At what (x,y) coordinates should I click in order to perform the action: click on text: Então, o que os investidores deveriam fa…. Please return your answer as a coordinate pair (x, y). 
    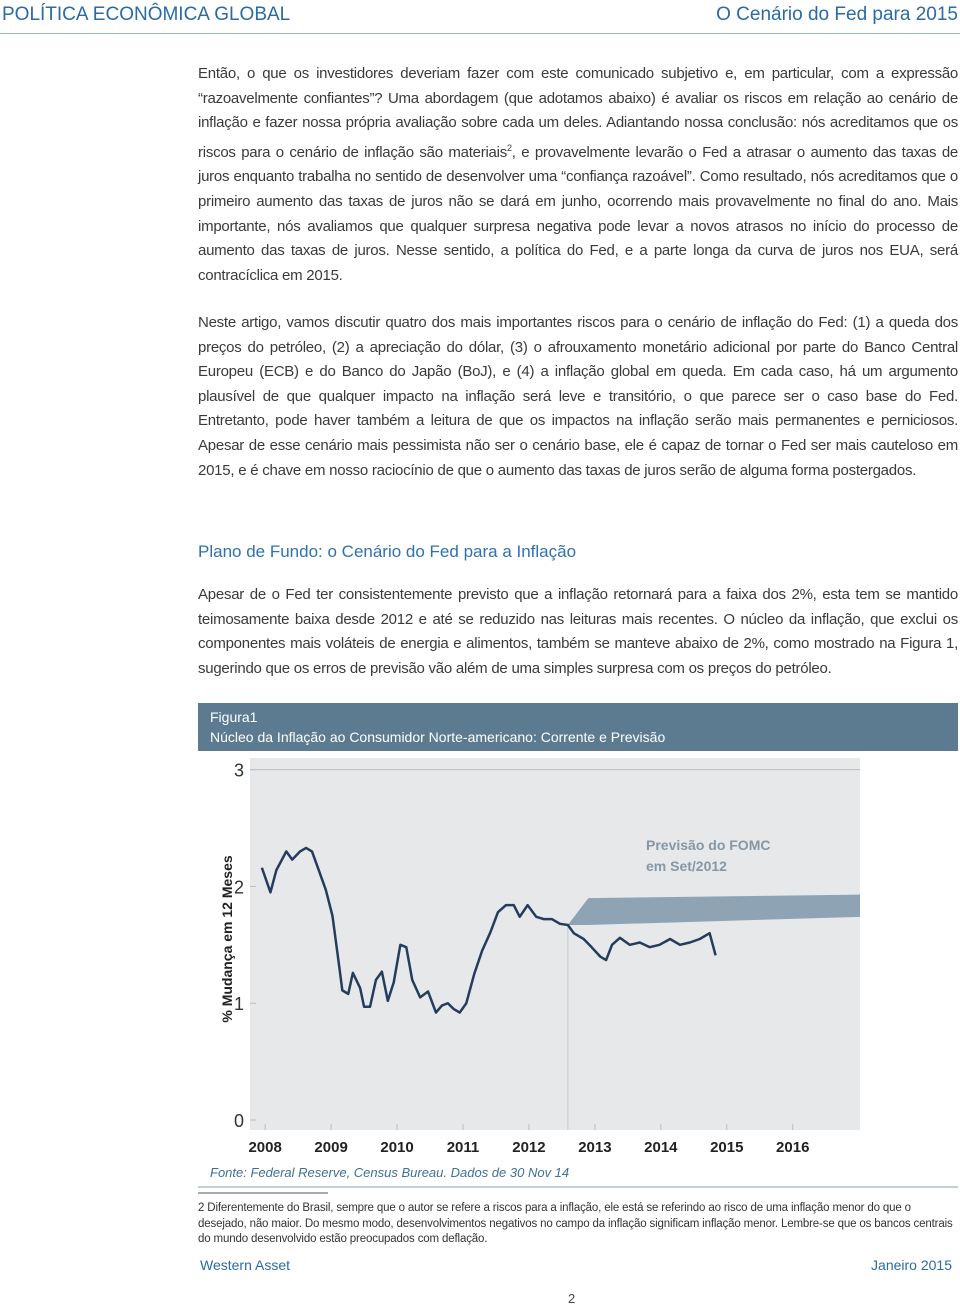
    Looking at the image, I should click on (578, 113).